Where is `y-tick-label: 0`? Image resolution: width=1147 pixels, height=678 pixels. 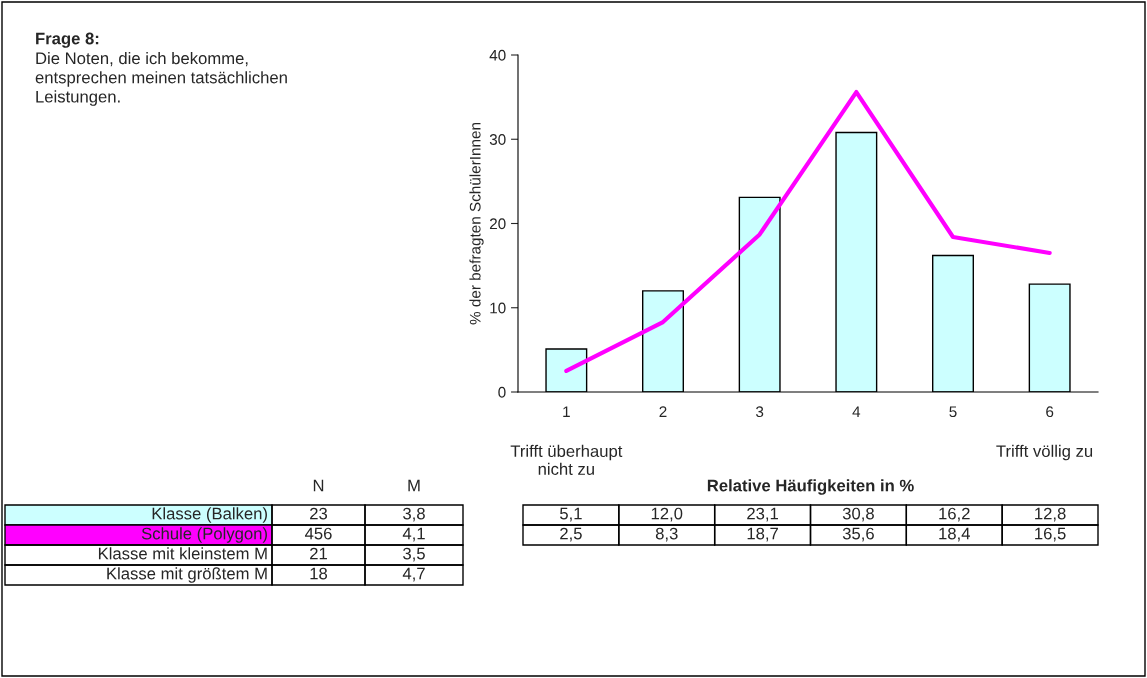
y-tick-label: 0 is located at coordinates (502, 392).